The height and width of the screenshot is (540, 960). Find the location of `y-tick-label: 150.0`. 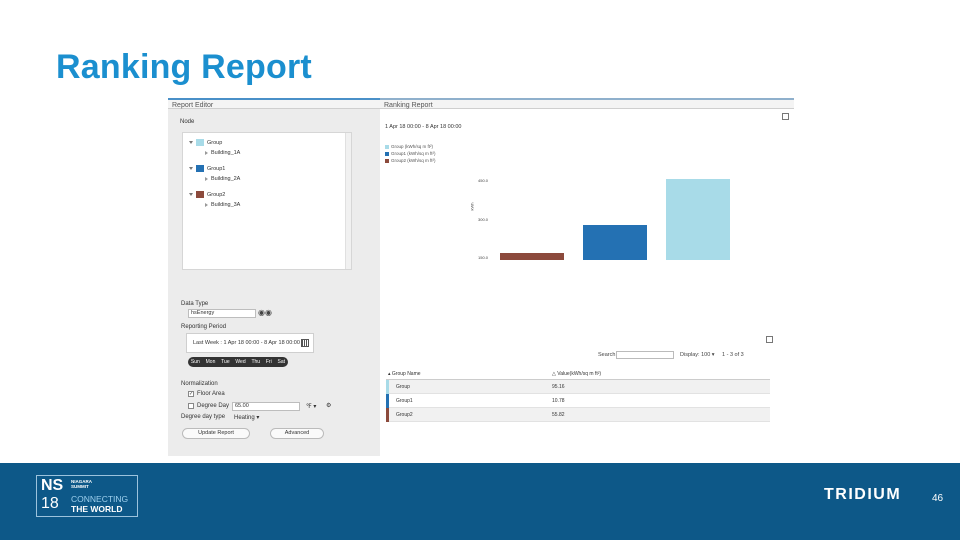

y-tick-label: 150.0 is located at coordinates (483, 257).